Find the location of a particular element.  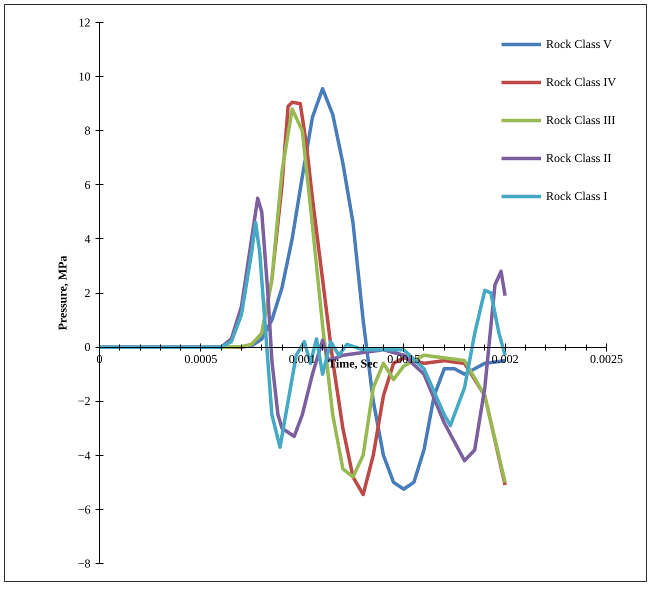

y-tick-label: −8 is located at coordinates (84, 563).